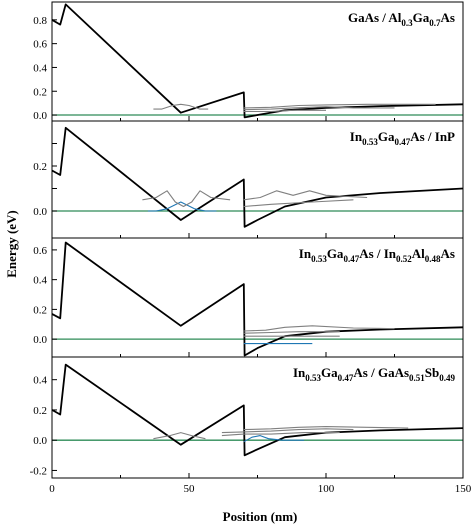 This screenshot has height=526, width=474. I want to click on panel-title: In0.53Ga0.47As / InP, so click(402, 138).